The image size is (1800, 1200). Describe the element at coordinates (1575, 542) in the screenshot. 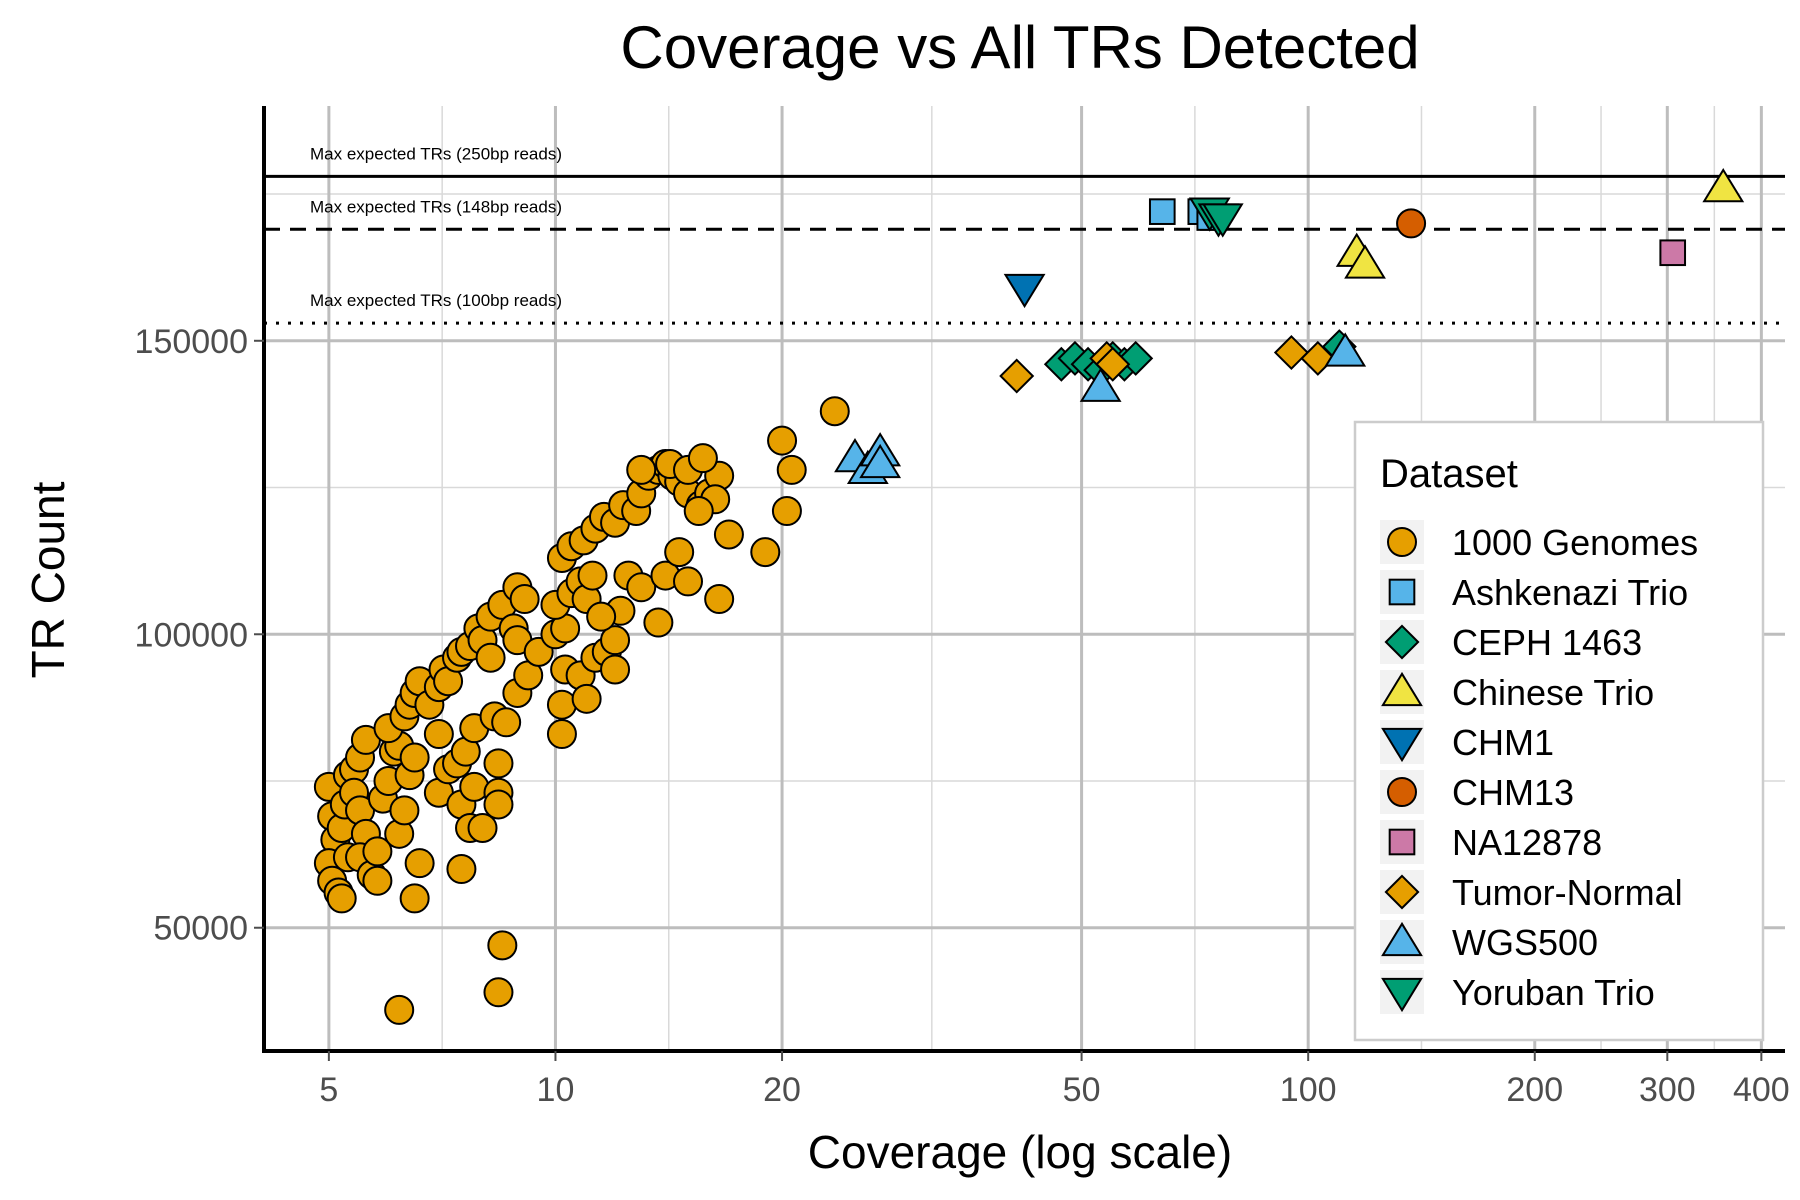

I see `legend-item-label: 1000 Genomes` at that location.